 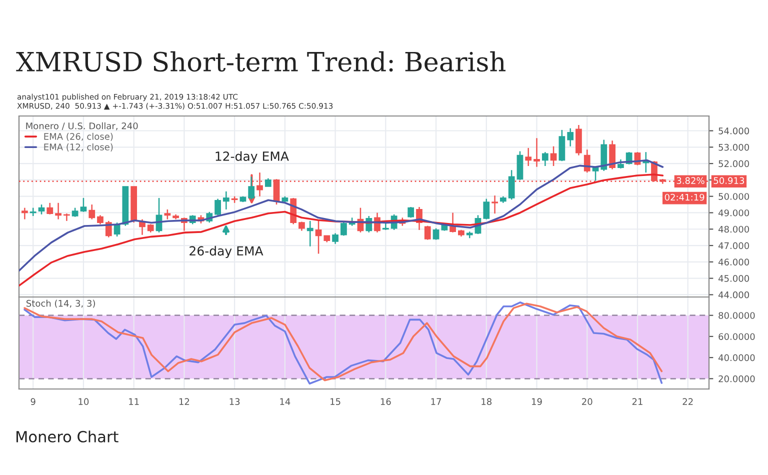 What do you see at coordinates (736, 336) in the screenshot?
I see `y-tick-label: 60.0000` at bounding box center [736, 336].